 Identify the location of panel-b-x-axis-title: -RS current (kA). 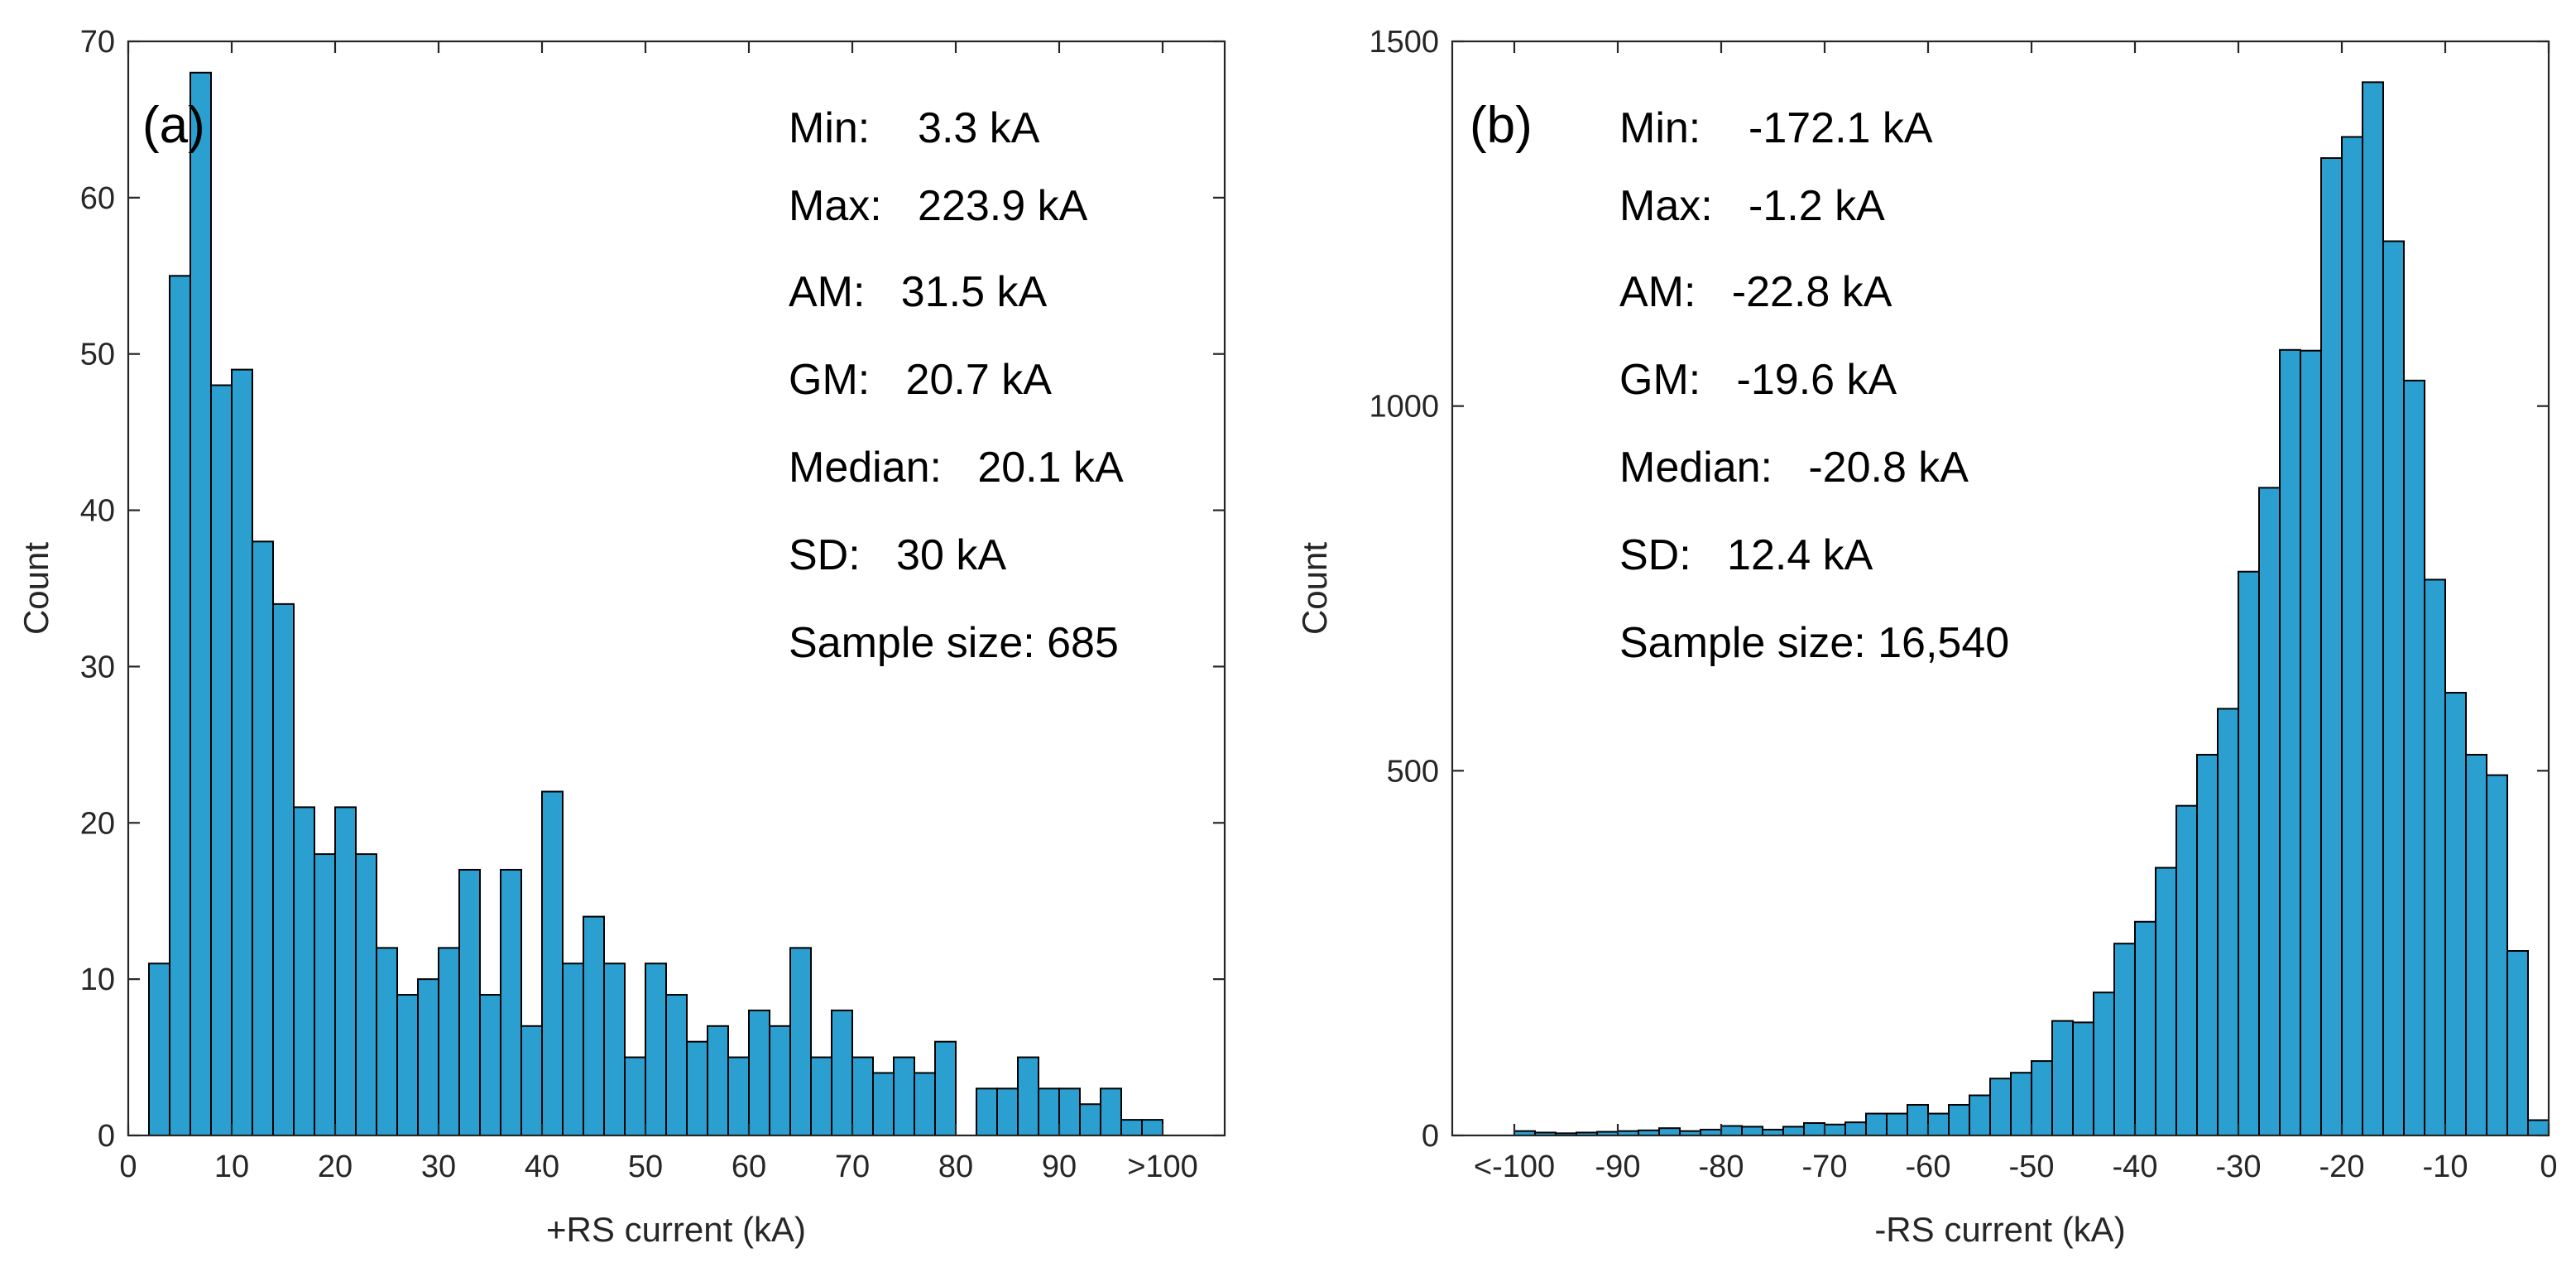
(2000, 1229).